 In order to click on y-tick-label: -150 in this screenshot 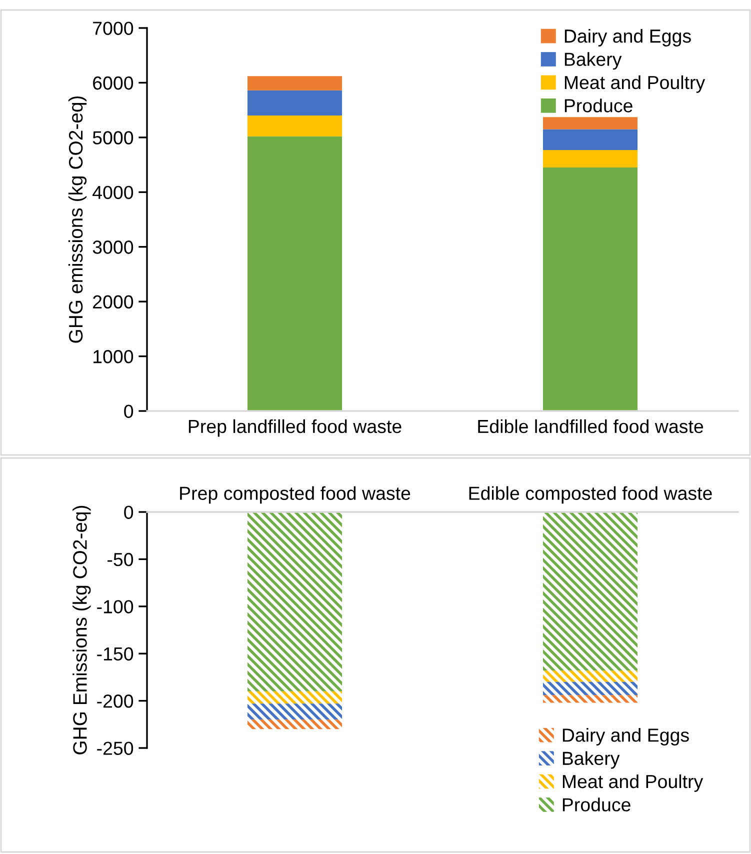, I will do `click(115, 654)`.